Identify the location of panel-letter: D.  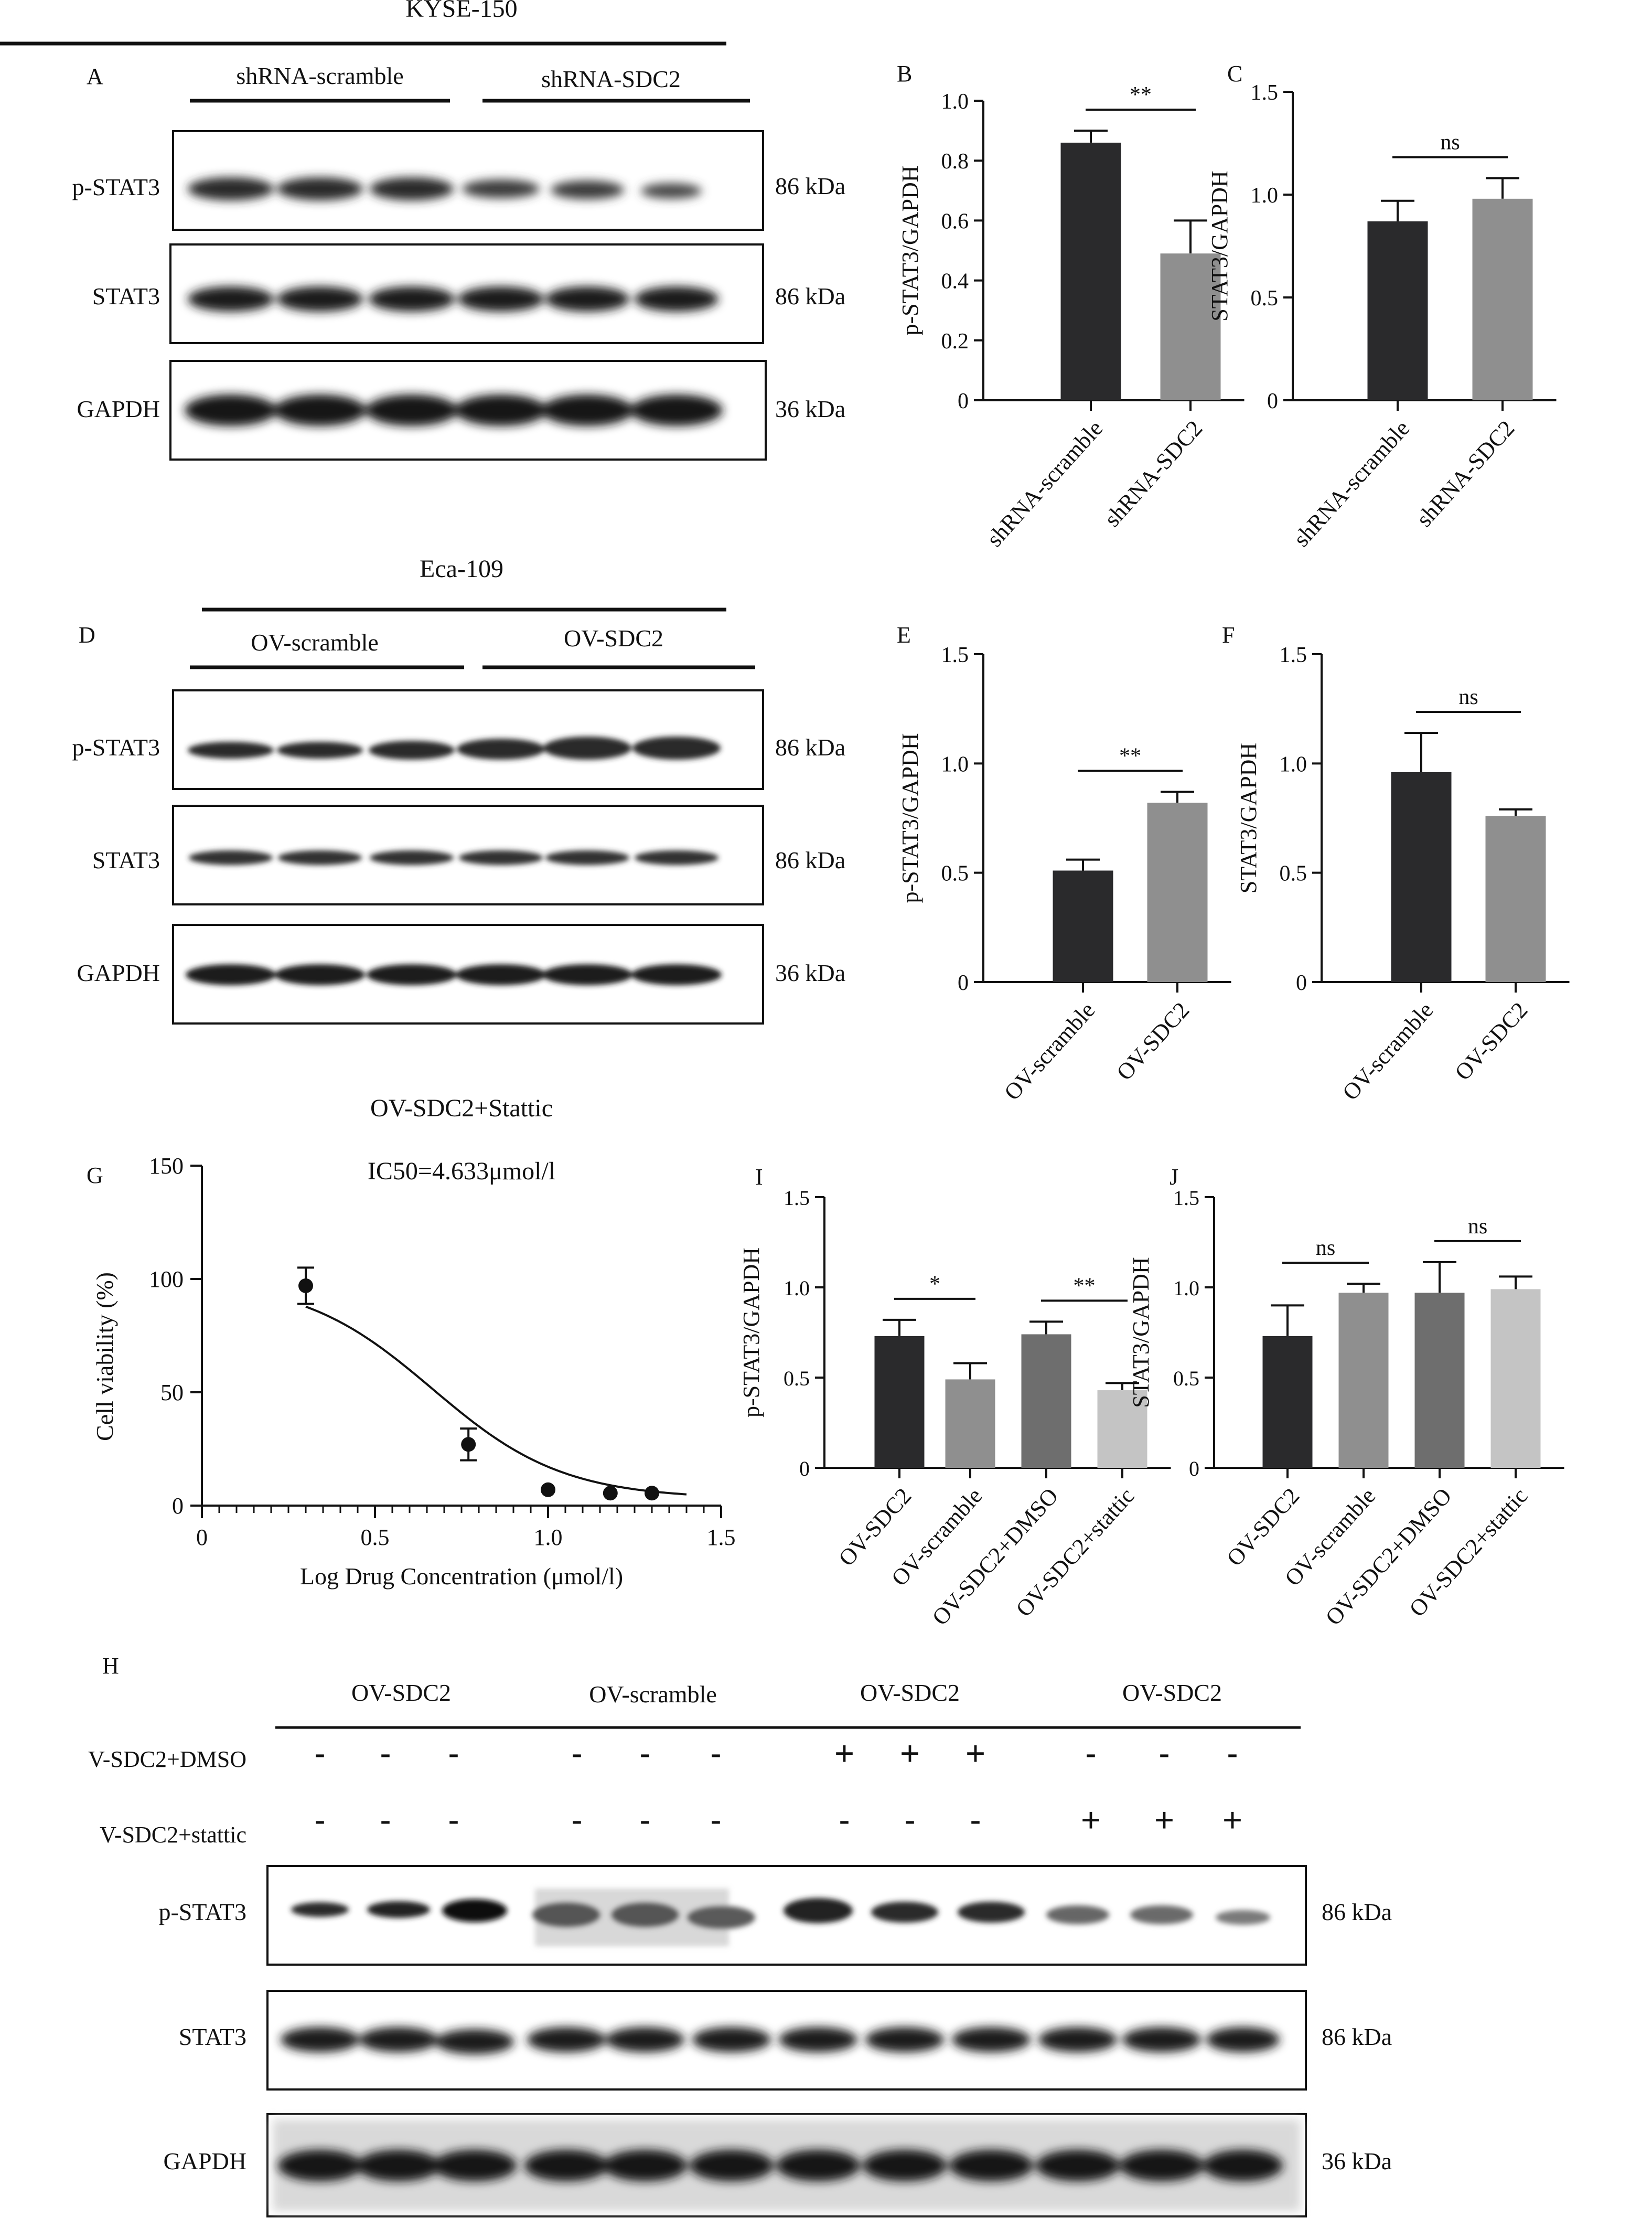
(87, 635).